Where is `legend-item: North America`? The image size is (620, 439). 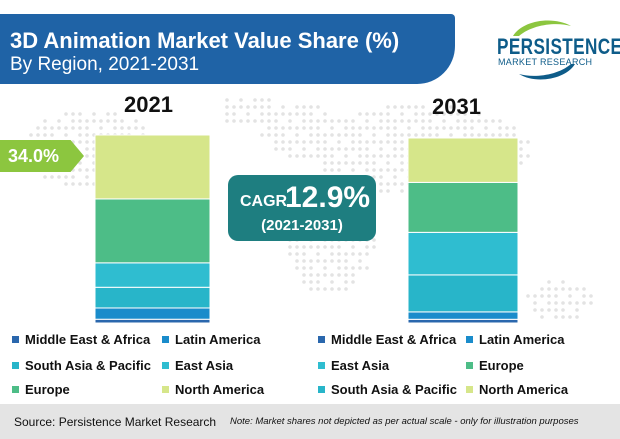 legend-item: North America is located at coordinates (517, 389).